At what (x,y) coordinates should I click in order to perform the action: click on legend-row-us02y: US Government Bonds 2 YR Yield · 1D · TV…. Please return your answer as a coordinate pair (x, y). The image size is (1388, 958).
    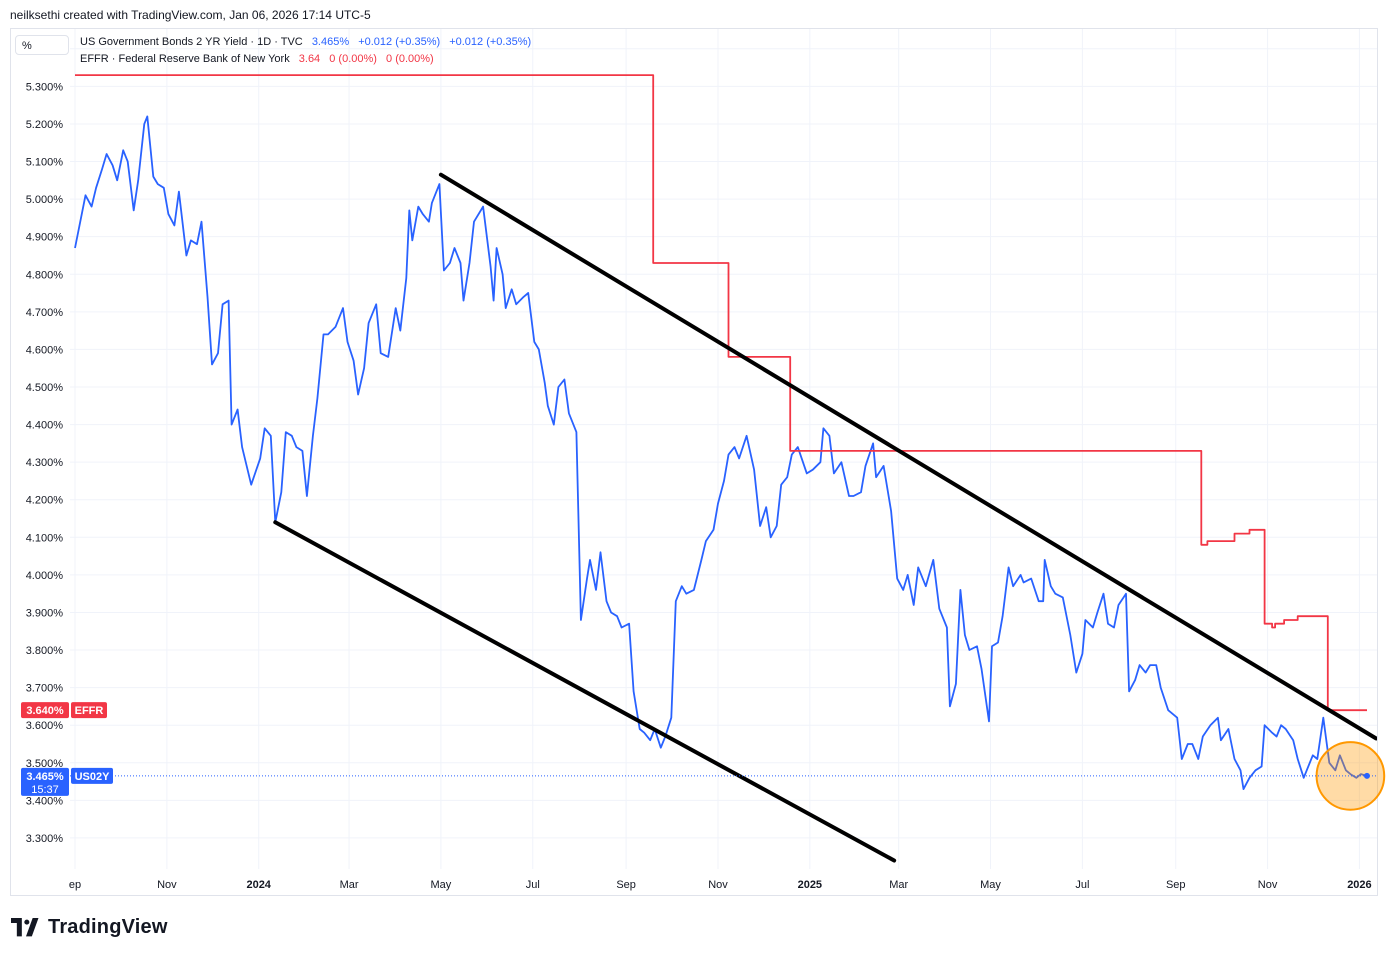
    Looking at the image, I should click on (305, 42).